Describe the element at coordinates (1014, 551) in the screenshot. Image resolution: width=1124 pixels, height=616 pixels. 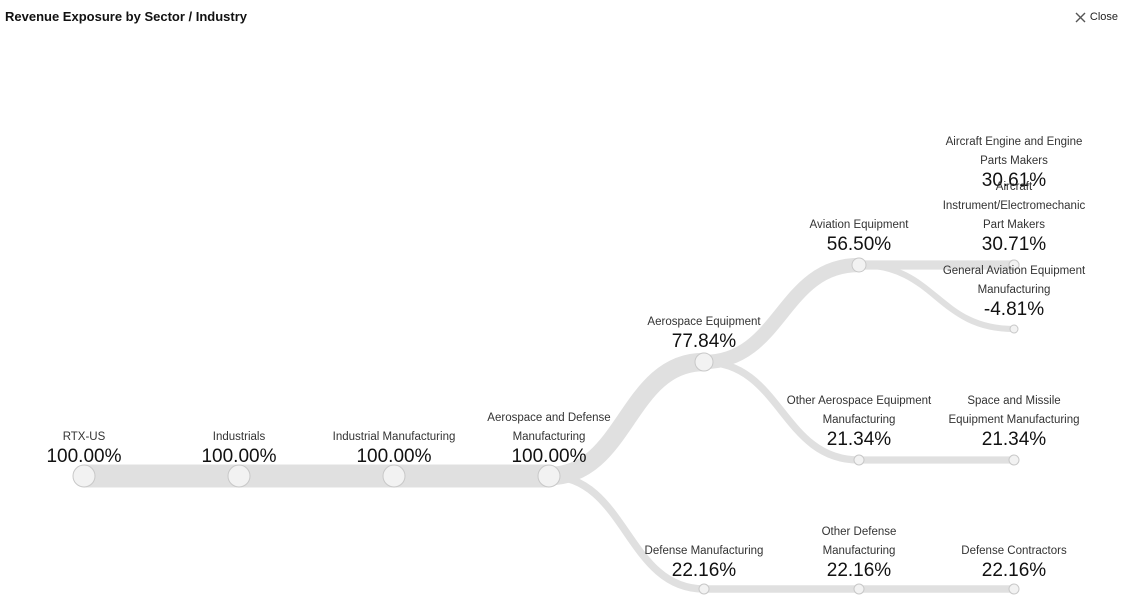
I see `node-name-dc: Defense Contractors` at that location.